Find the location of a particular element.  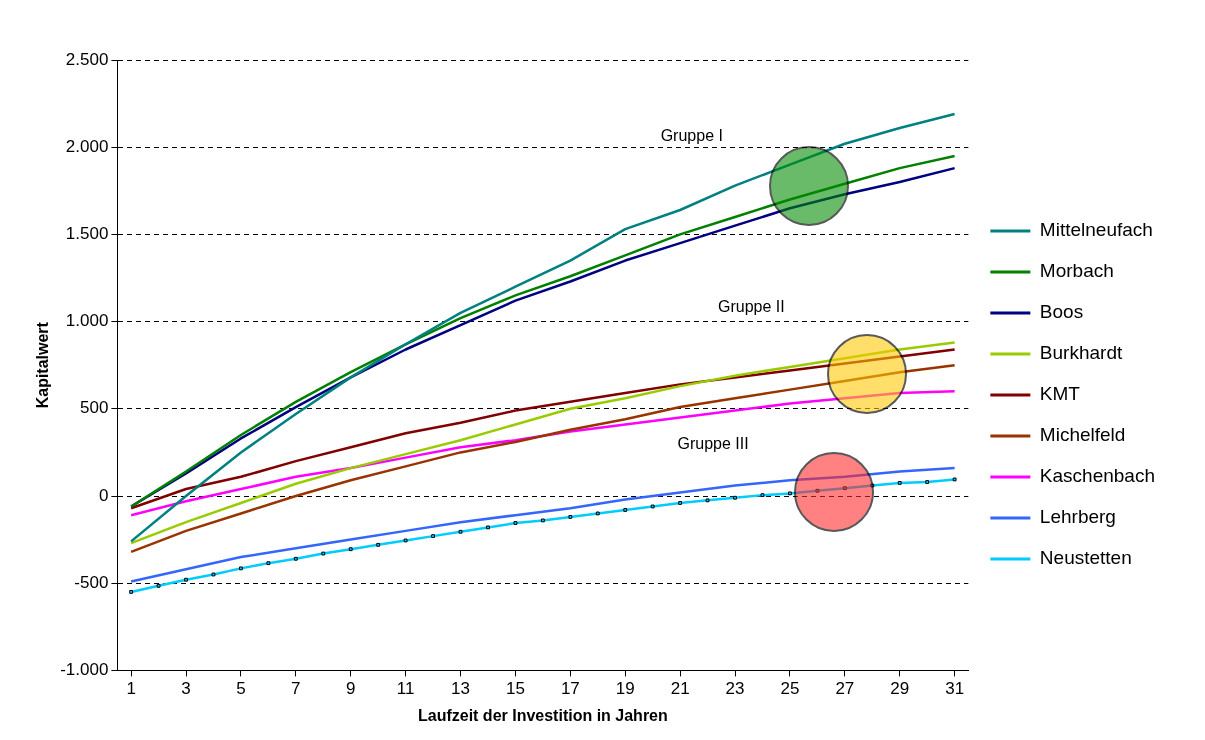

y-axis-title: Kapitalwert is located at coordinates (43, 365).